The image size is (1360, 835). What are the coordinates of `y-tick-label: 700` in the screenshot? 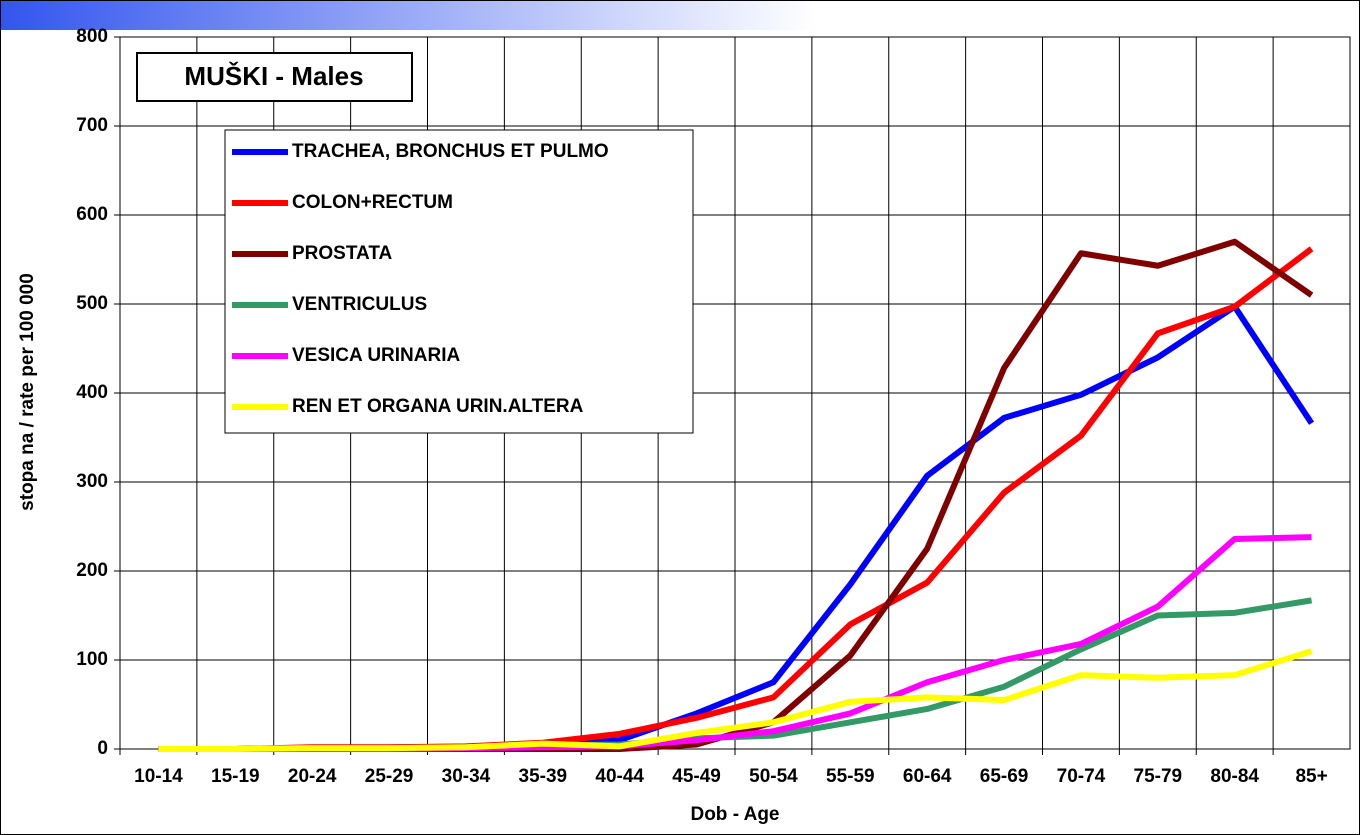 It's located at (92, 125).